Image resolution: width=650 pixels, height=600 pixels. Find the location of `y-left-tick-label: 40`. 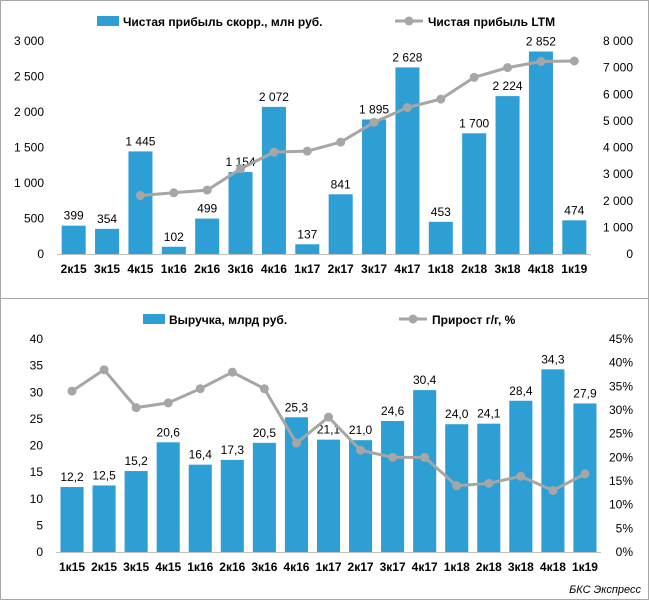

y-left-tick-label: 40 is located at coordinates (37, 339).